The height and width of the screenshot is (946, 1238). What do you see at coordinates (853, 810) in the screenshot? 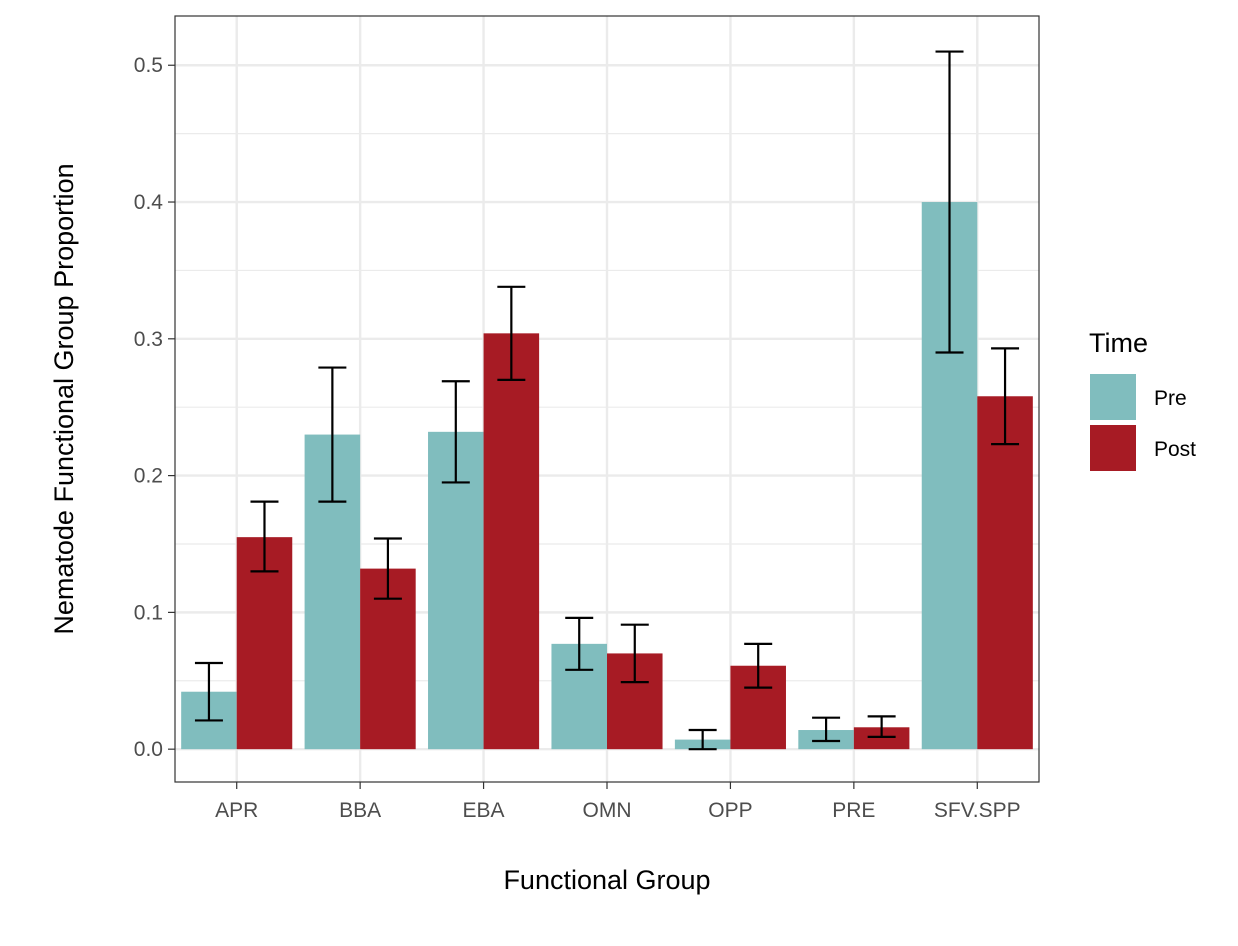
I see `x-tick-label: PRE` at bounding box center [853, 810].